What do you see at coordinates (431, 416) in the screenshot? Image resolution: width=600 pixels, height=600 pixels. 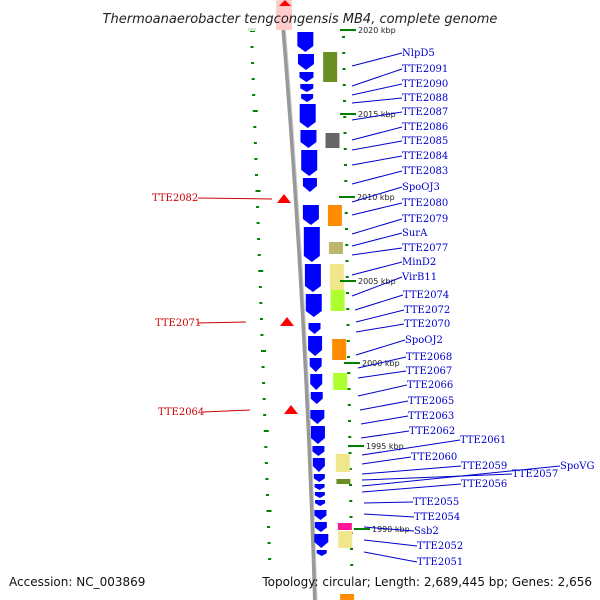 I see `gene-label-tte2063: TTE2063` at bounding box center [431, 416].